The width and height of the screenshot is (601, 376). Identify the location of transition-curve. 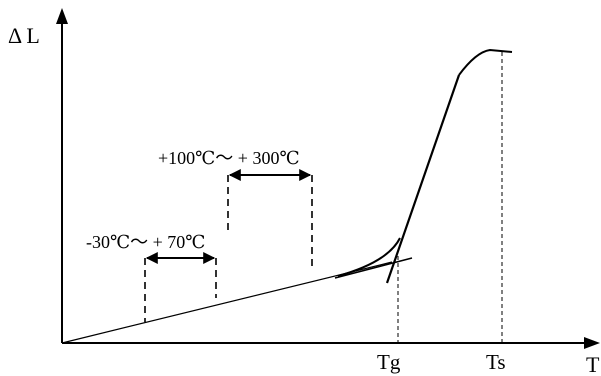
(369, 257).